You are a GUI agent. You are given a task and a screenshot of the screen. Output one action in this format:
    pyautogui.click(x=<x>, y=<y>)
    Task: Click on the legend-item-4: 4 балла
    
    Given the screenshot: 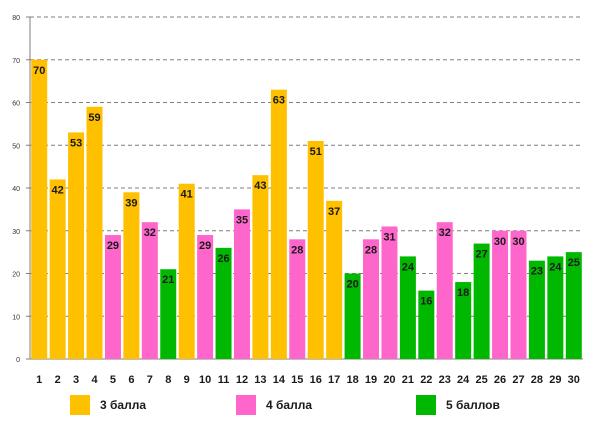 What is the action you would take?
    pyautogui.click(x=274, y=405)
    